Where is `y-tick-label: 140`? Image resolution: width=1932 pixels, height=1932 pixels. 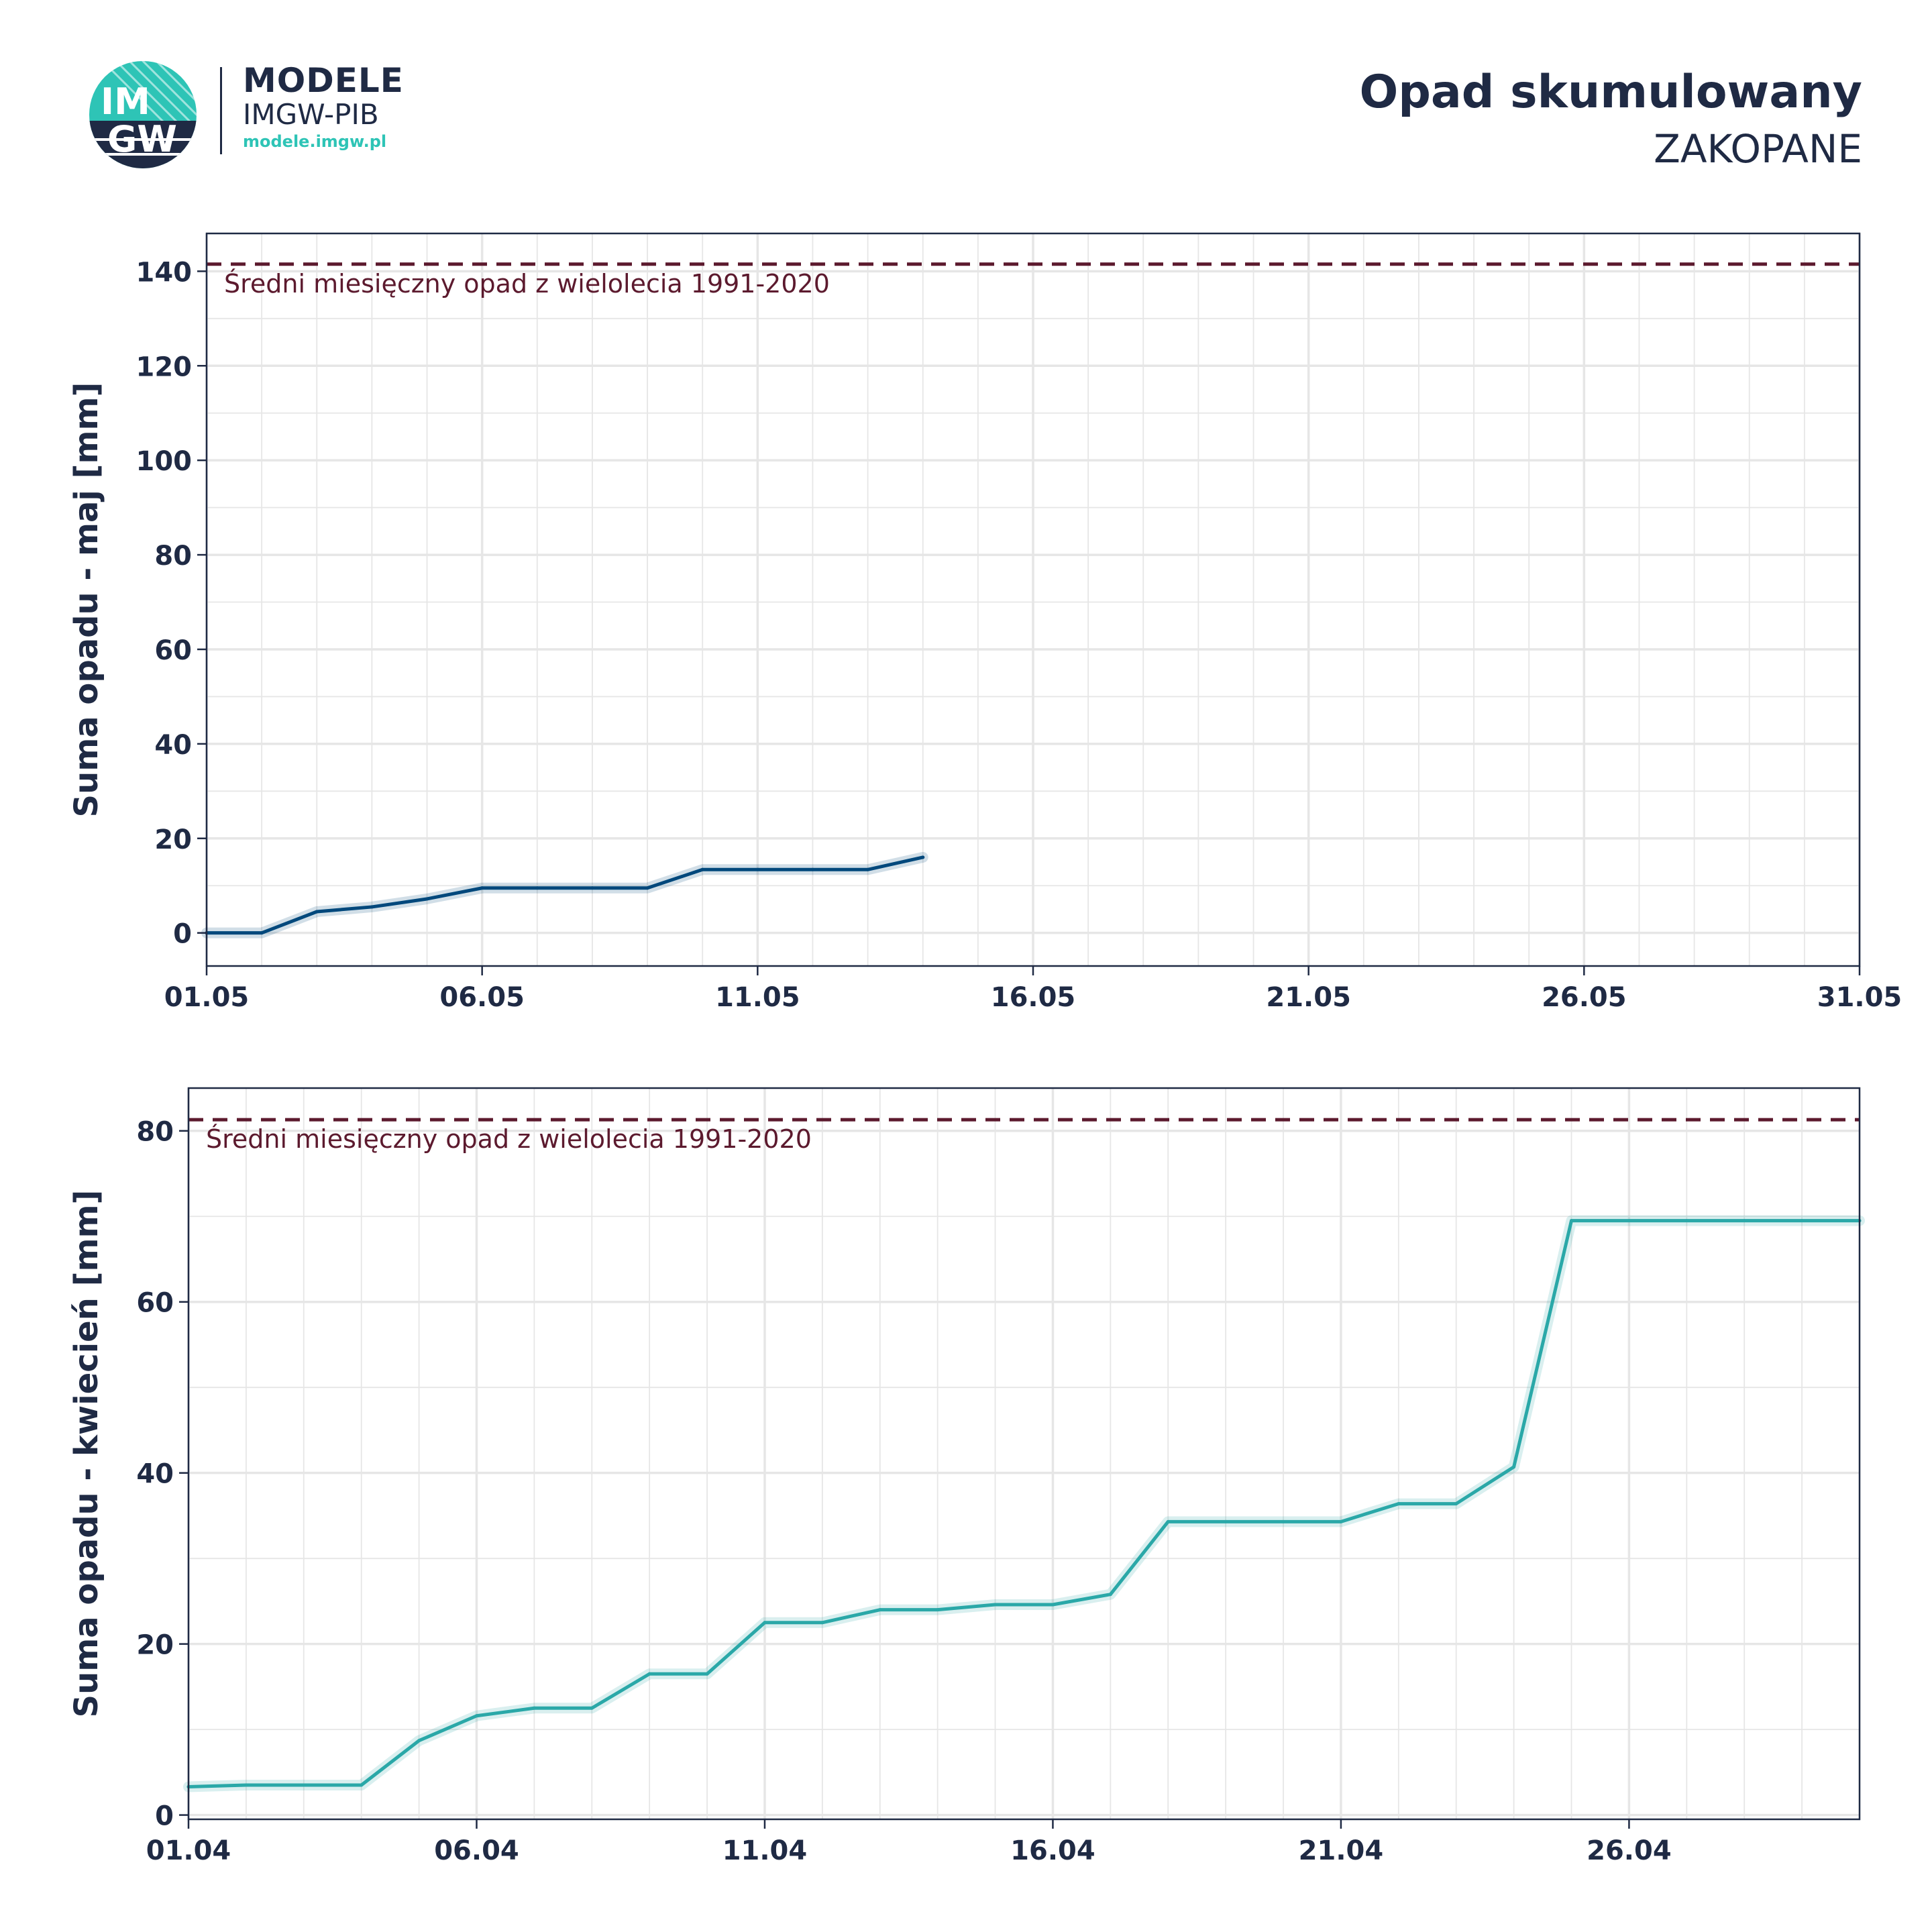 y-tick-label: 140 is located at coordinates (164, 272).